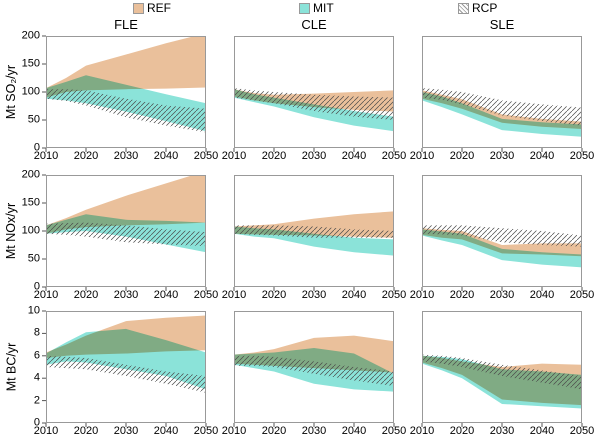 This screenshot has width=602, height=439. I want to click on x-tick-labels-nox-sle: 2010 2020 2030 2040 2050, so click(502, 299).